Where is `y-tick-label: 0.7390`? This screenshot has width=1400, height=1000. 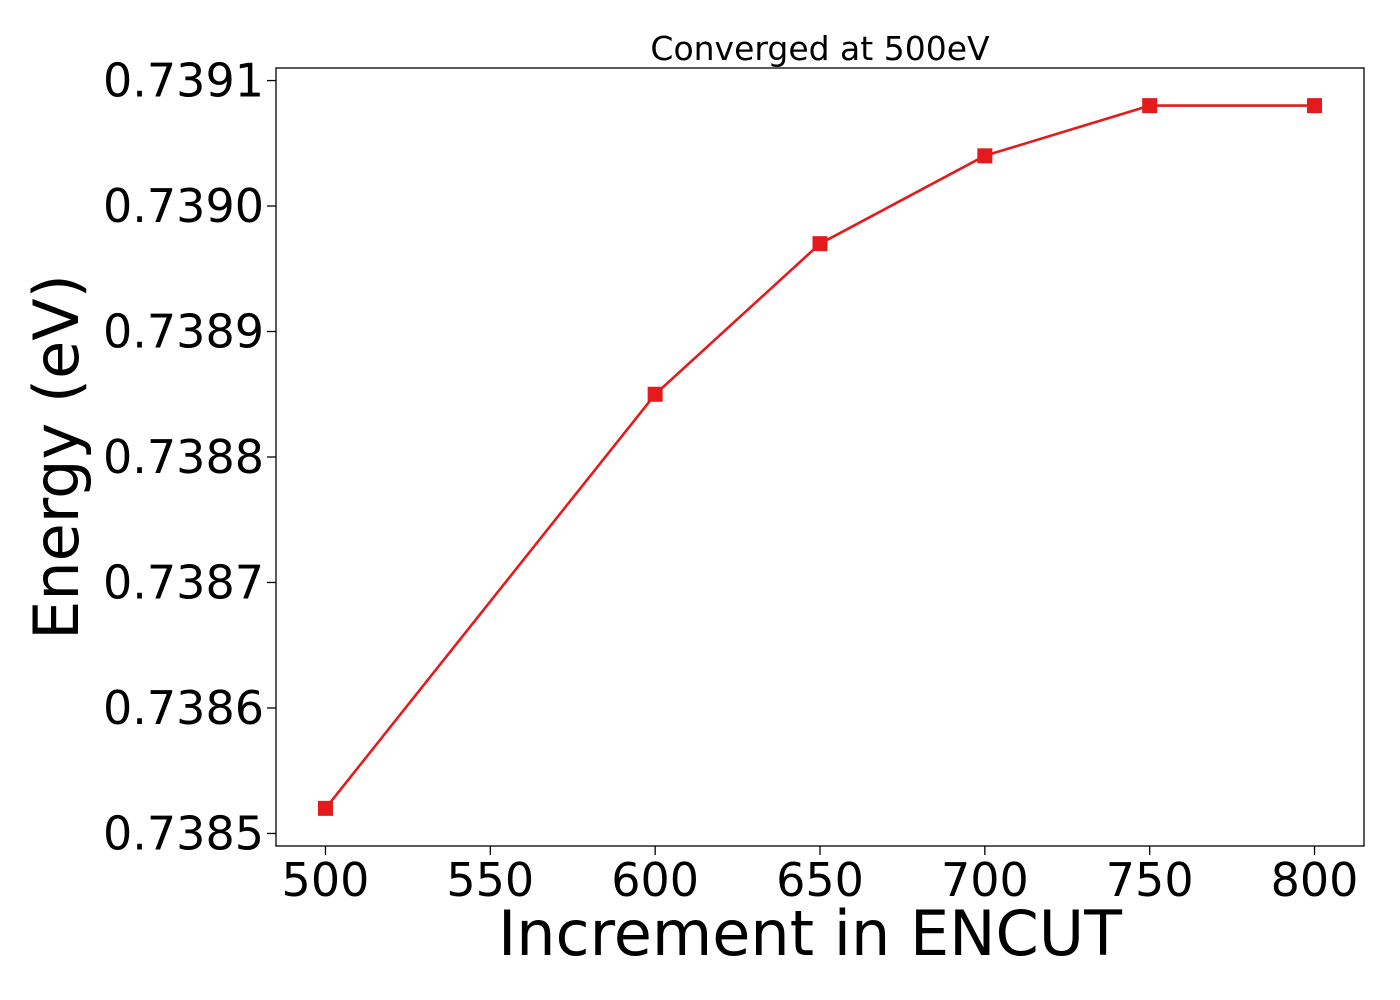 y-tick-label: 0.7390 is located at coordinates (183, 206).